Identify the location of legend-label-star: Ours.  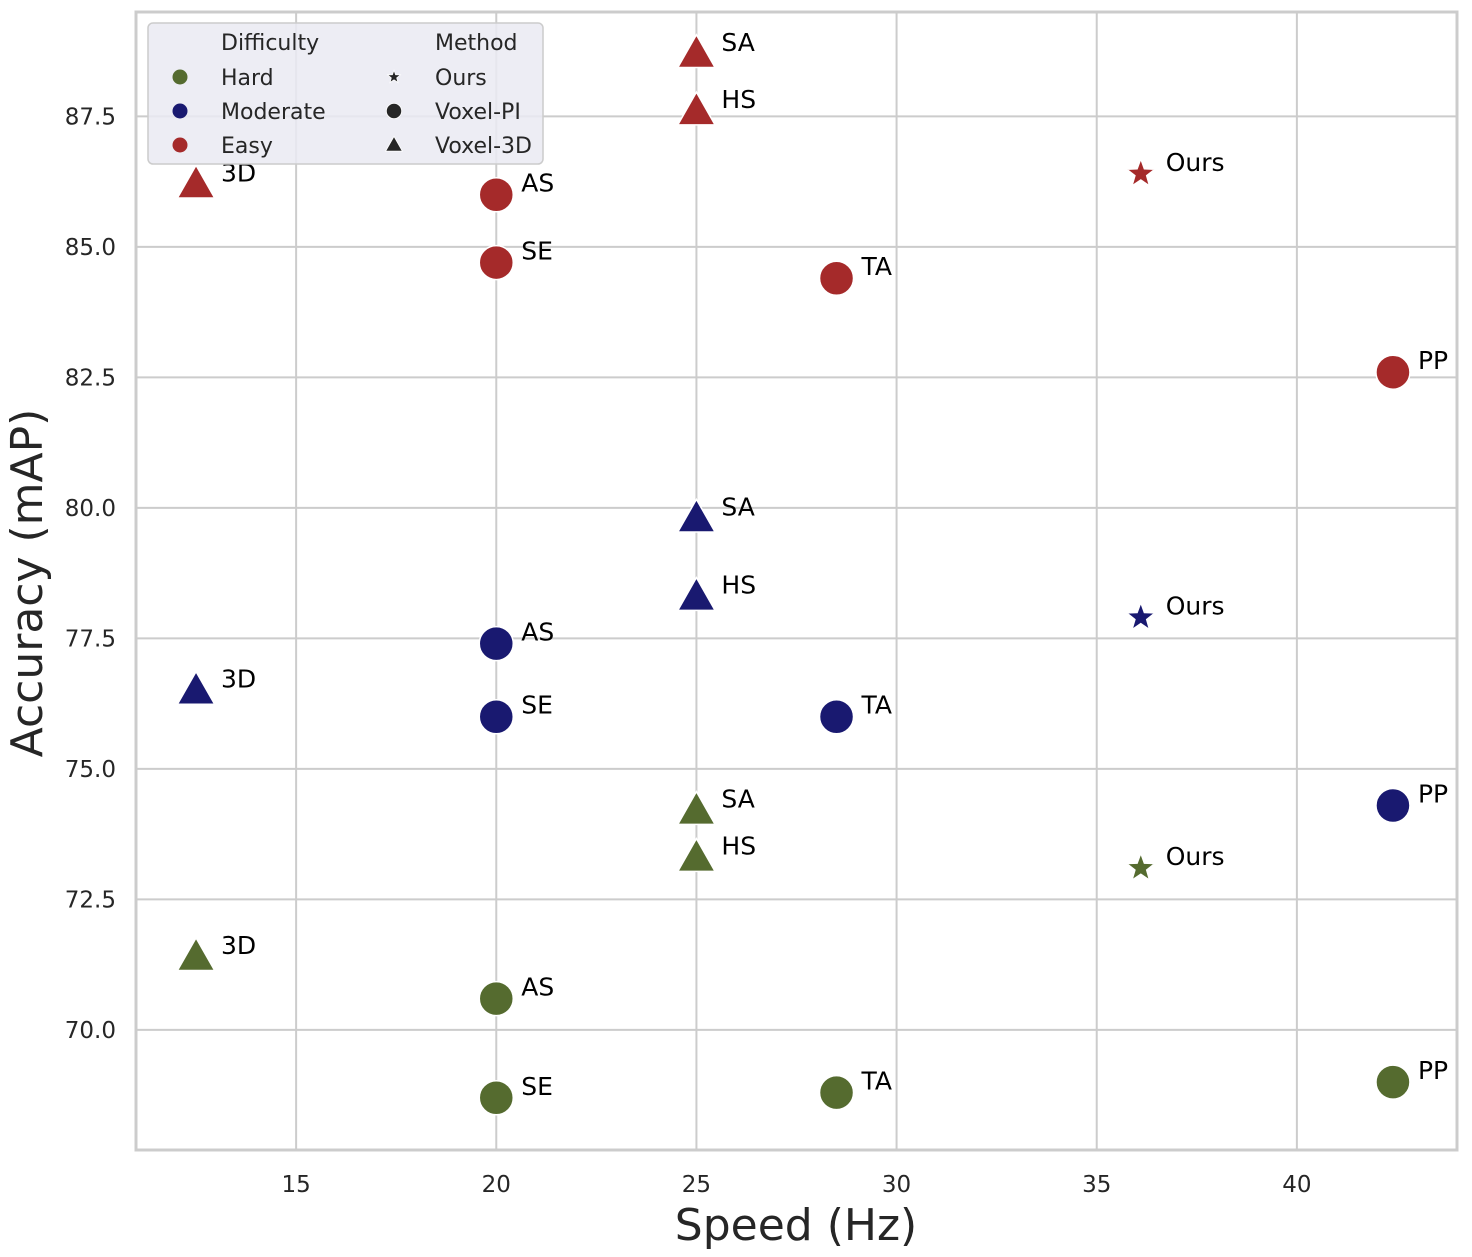
(461, 78).